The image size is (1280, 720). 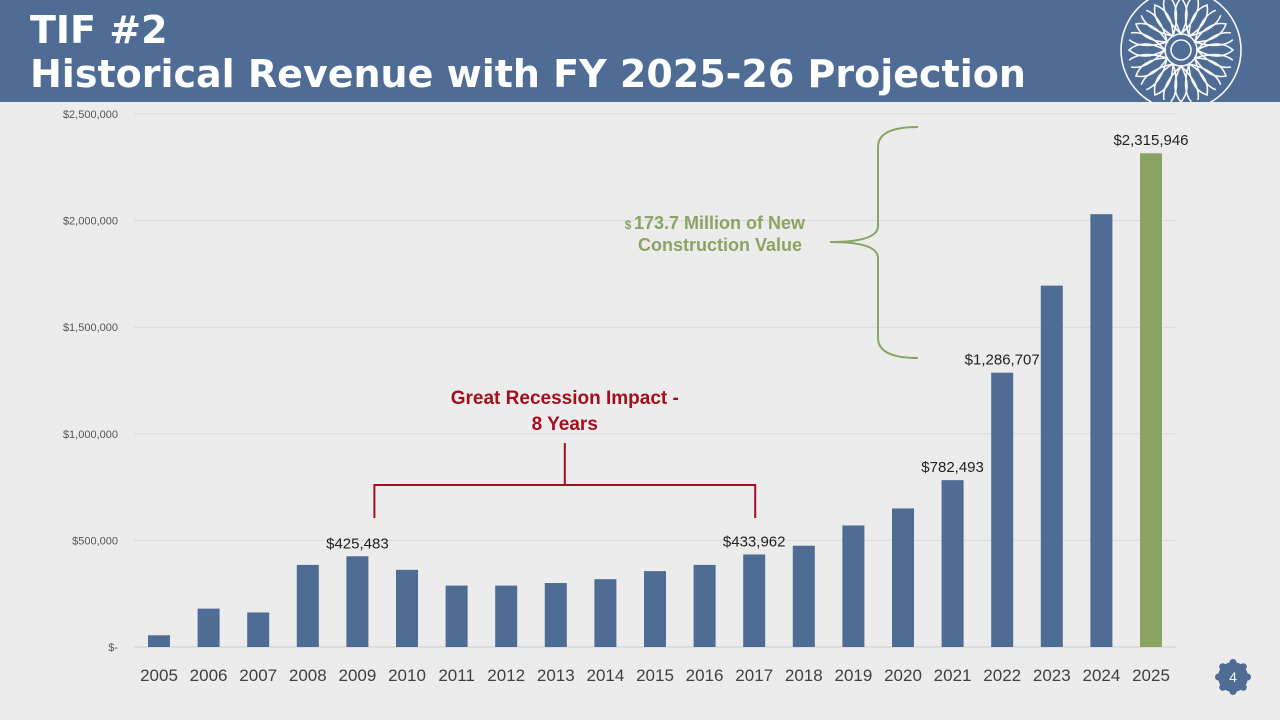 What do you see at coordinates (565, 398) in the screenshot?
I see `recession-annotation-text: Great Recession Impact -` at bounding box center [565, 398].